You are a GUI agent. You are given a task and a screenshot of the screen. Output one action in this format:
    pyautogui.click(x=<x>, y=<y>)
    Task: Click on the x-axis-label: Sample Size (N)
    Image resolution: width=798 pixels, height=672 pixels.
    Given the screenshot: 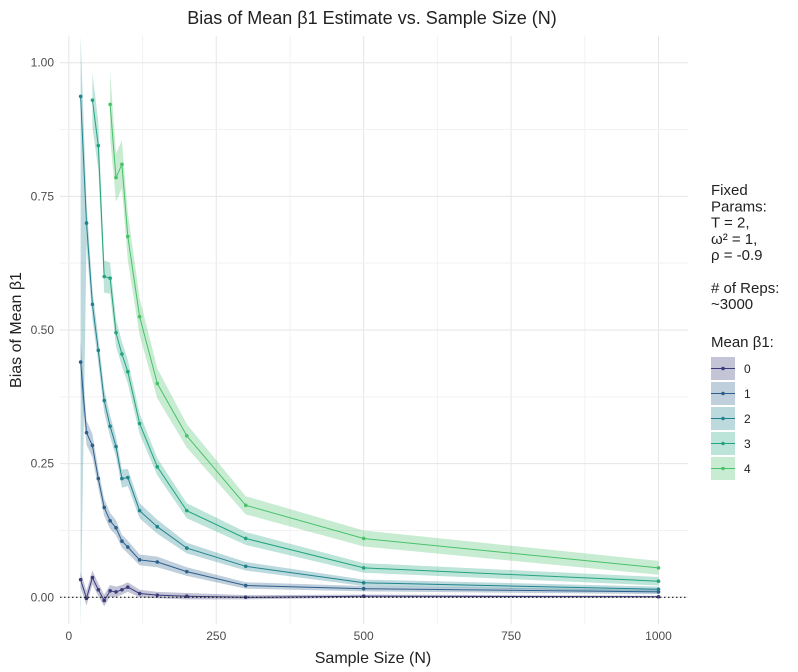 What is the action you would take?
    pyautogui.click(x=373, y=658)
    